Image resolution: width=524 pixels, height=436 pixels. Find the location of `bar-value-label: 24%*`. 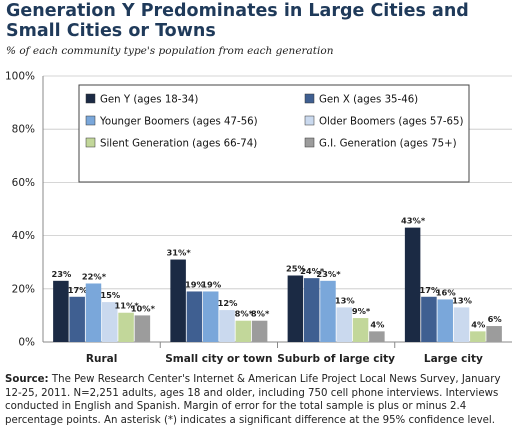

bar-value-label: 24%* is located at coordinates (312, 271).